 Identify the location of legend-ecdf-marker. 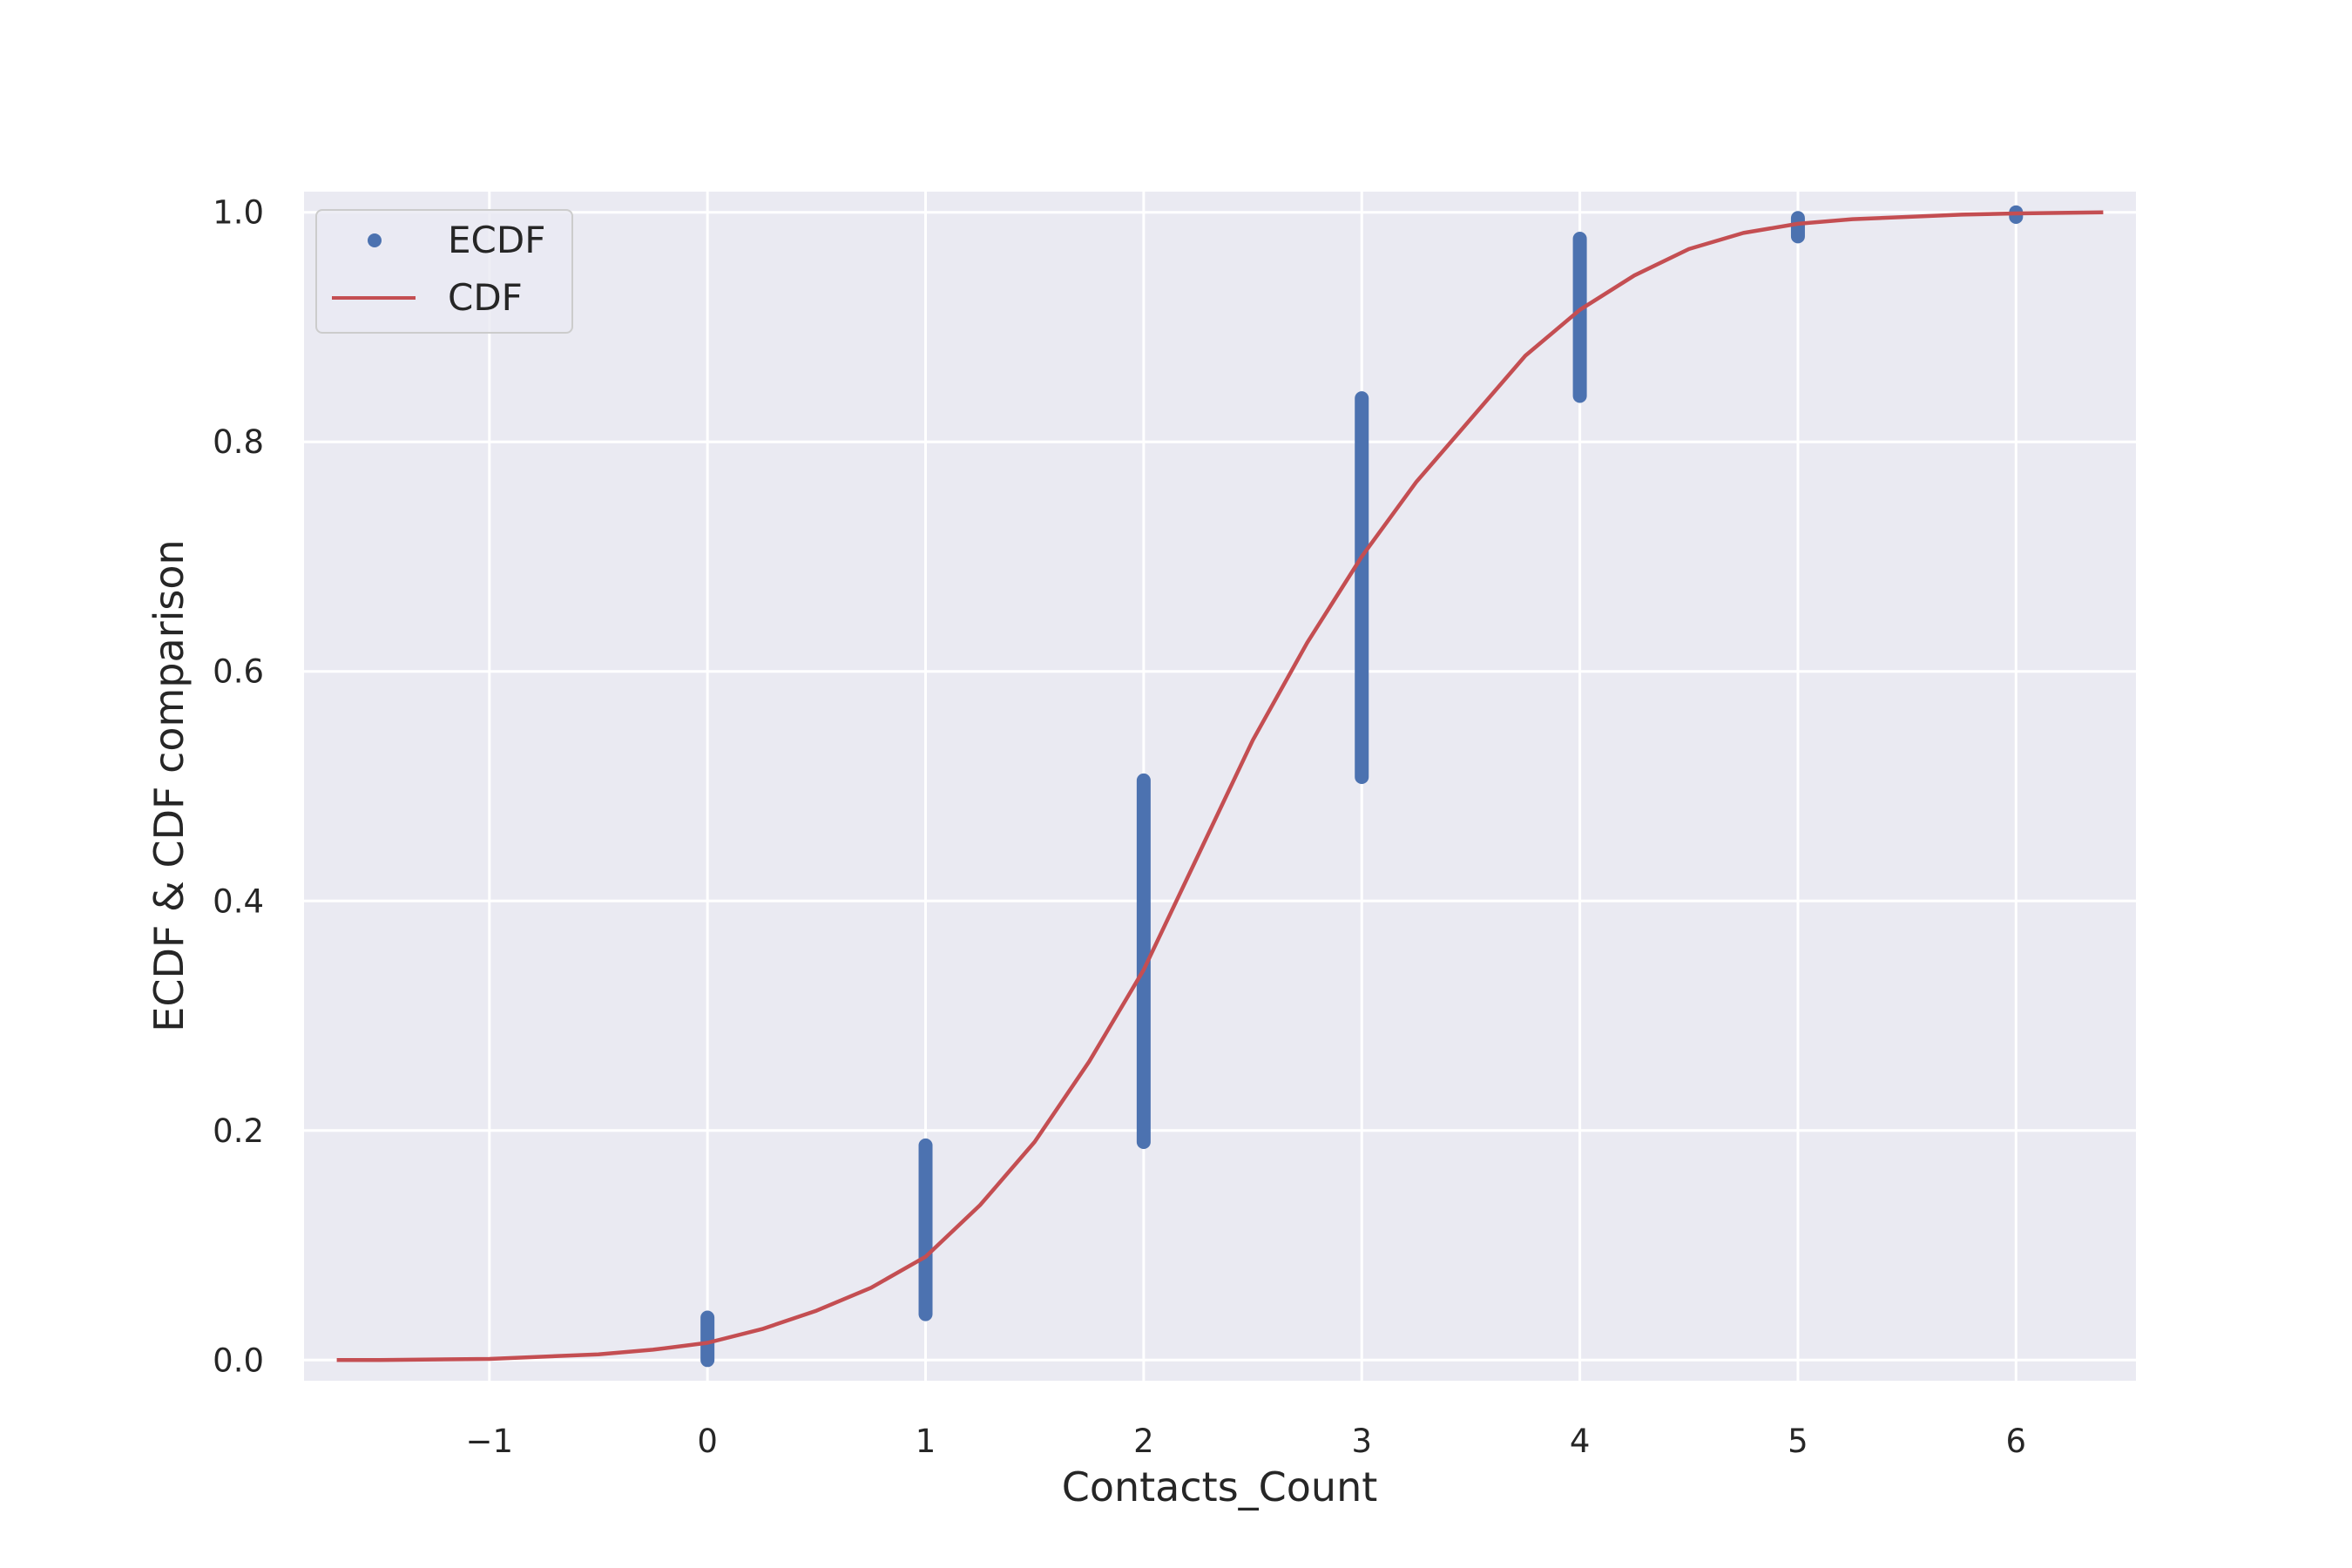
(375, 240).